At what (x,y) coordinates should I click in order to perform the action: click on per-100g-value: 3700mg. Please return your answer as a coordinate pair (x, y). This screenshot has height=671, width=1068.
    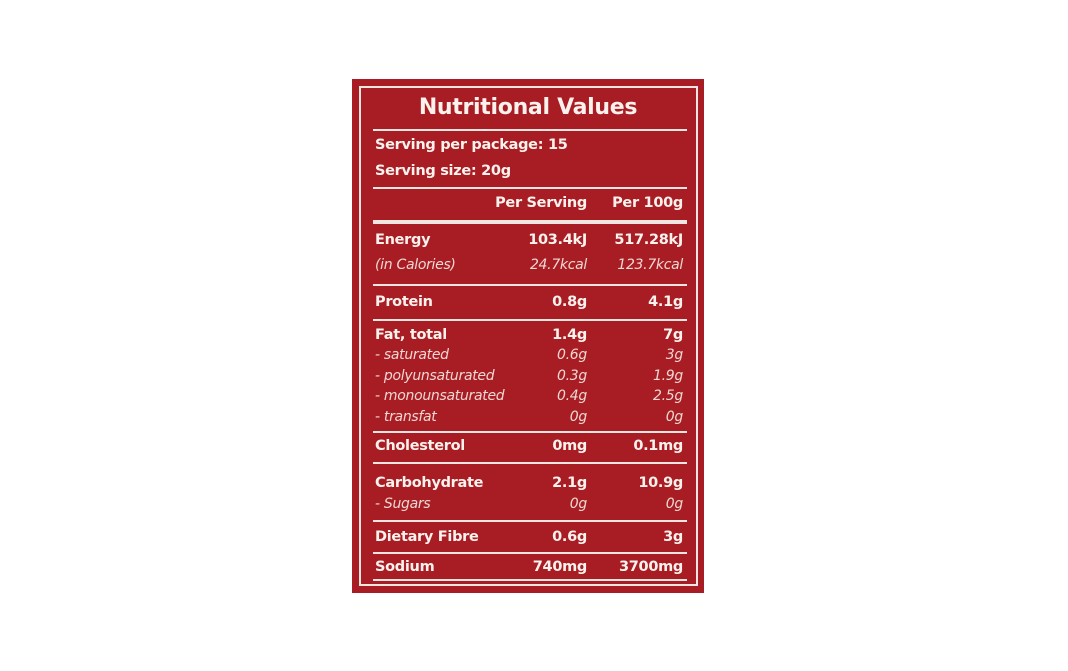
    Looking at the image, I should click on (650, 567).